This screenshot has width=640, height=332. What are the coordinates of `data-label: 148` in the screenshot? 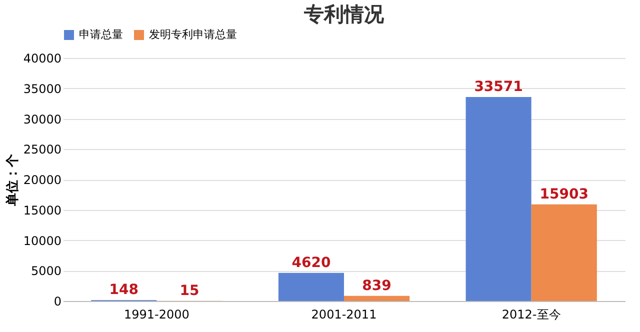 It's located at (123, 290).